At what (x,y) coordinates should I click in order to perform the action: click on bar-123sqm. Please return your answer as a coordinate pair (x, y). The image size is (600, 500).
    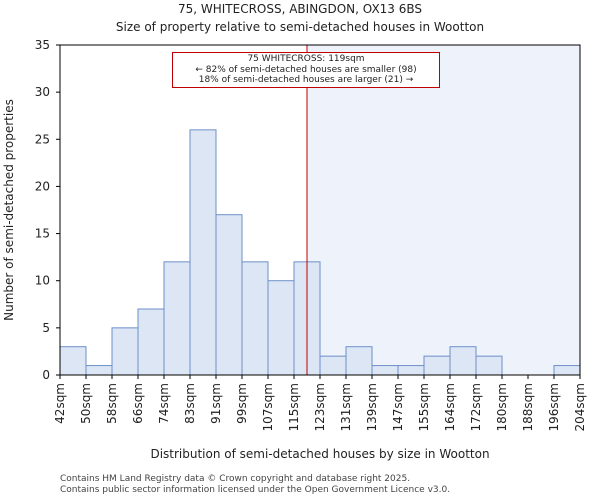
    Looking at the image, I should click on (333, 365).